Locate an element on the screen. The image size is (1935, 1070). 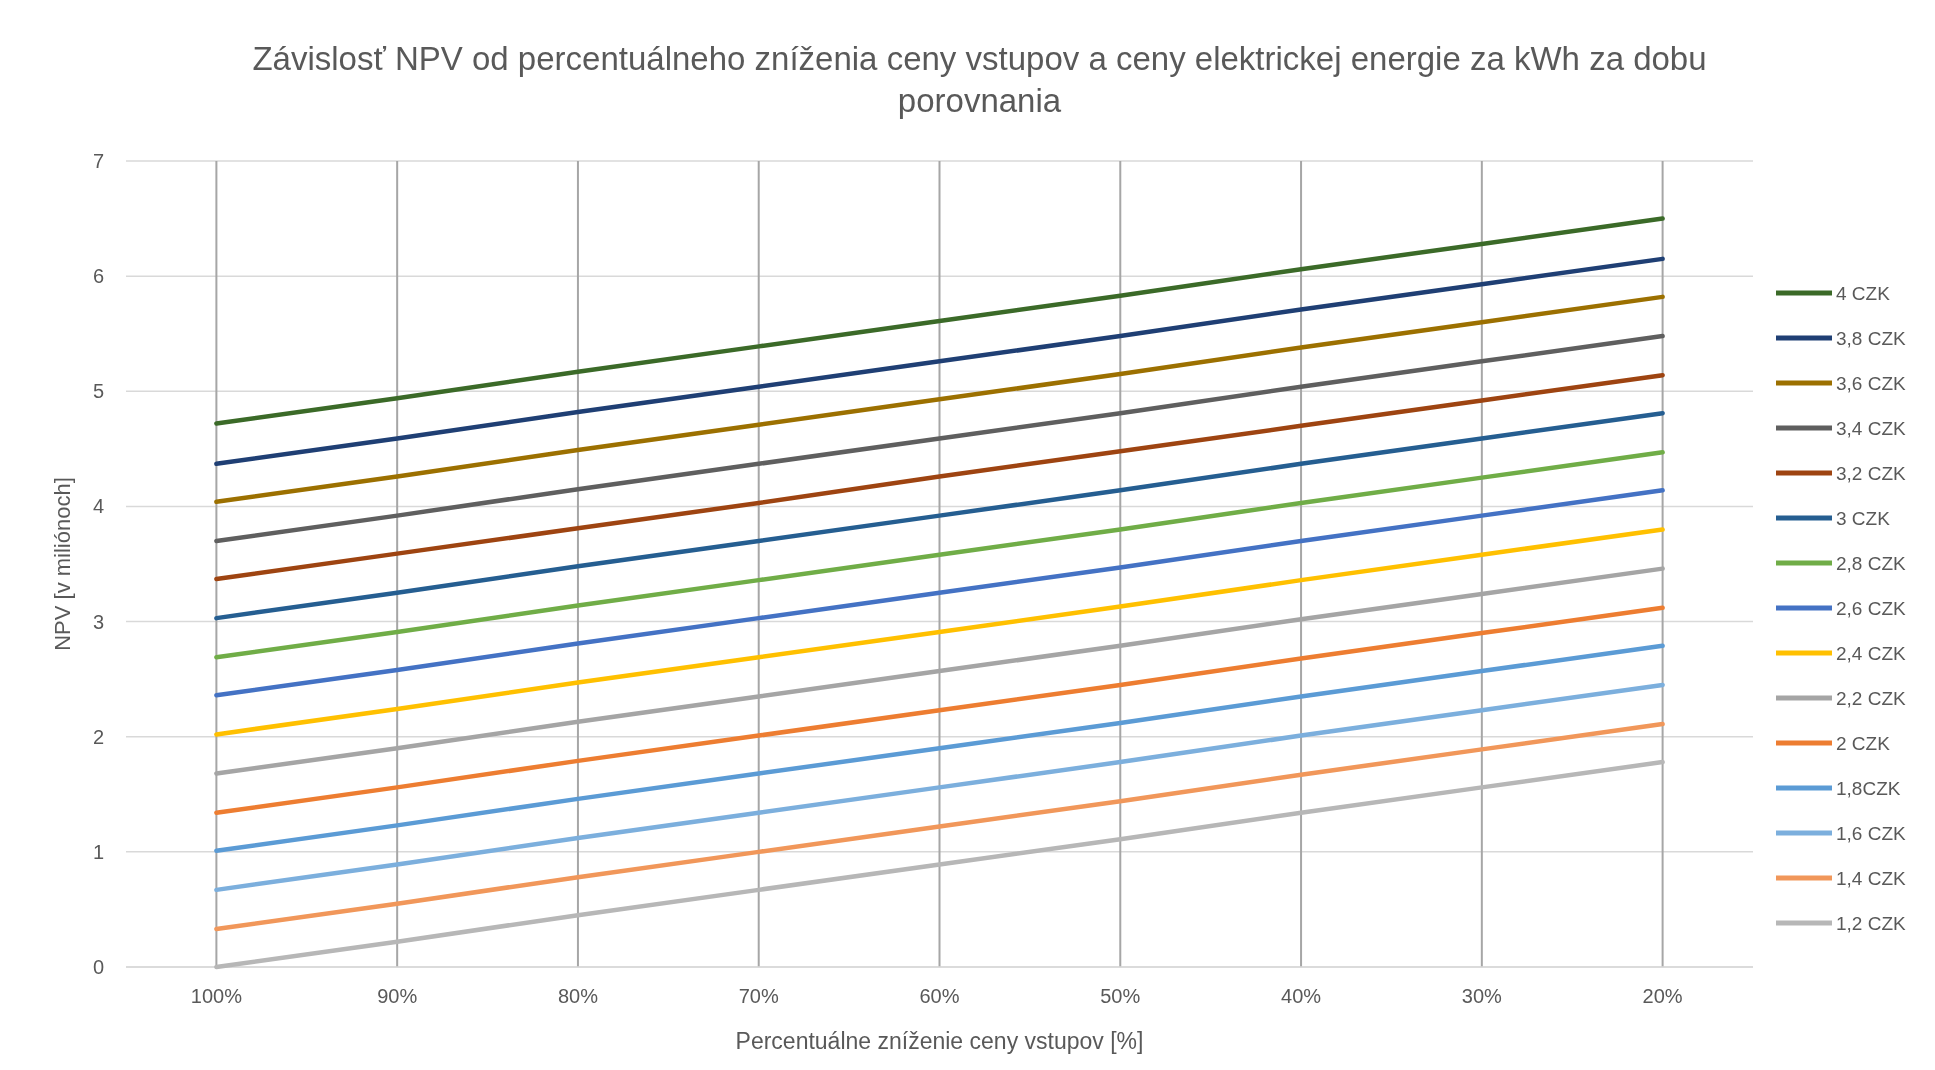
legend-label: 4 CZK is located at coordinates (1863, 293).